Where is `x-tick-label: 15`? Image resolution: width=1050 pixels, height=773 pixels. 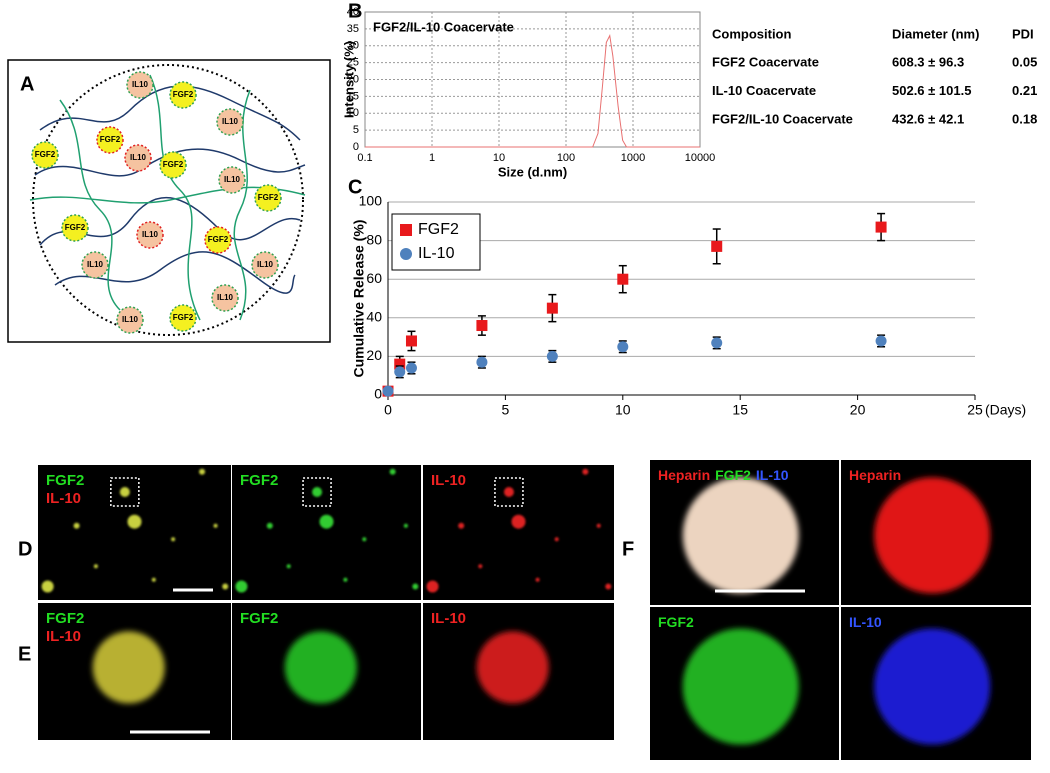 x-tick-label: 15 is located at coordinates (740, 410).